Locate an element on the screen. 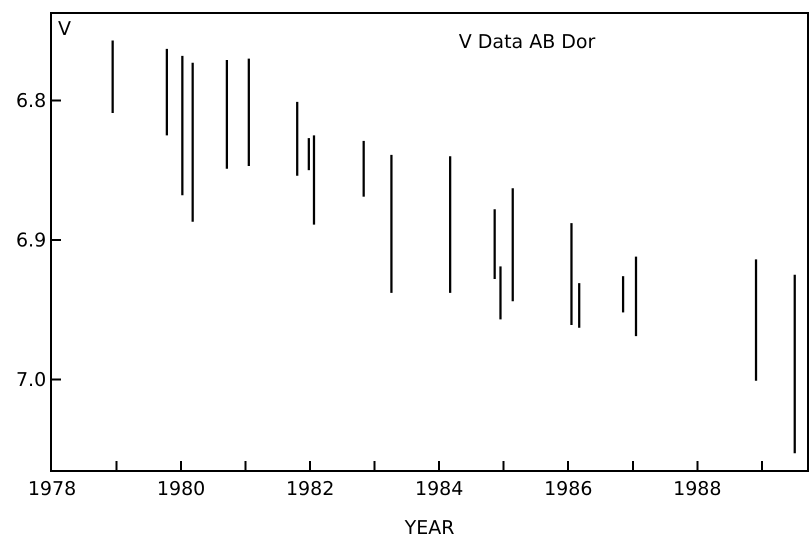 The height and width of the screenshot is (548, 812). x-tick-label: 1986 is located at coordinates (568, 489).